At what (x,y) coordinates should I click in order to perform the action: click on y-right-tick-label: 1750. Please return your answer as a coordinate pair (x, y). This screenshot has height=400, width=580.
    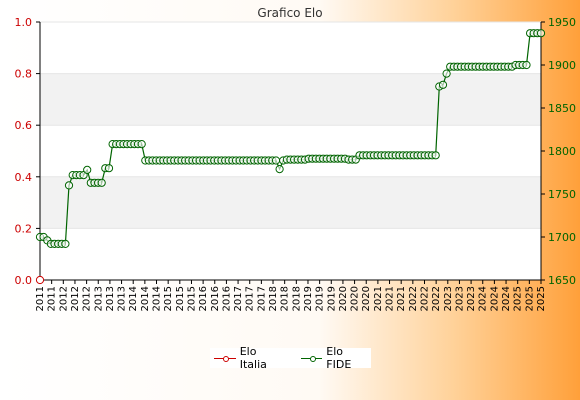
    Looking at the image, I should click on (562, 194).